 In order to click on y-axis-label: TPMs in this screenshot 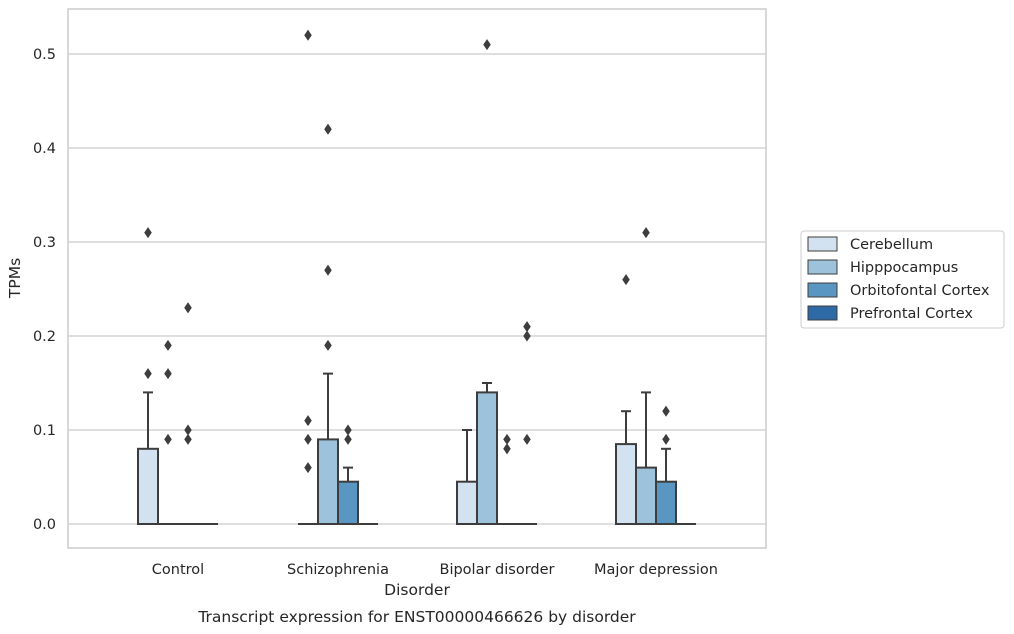, I will do `click(15, 278)`.